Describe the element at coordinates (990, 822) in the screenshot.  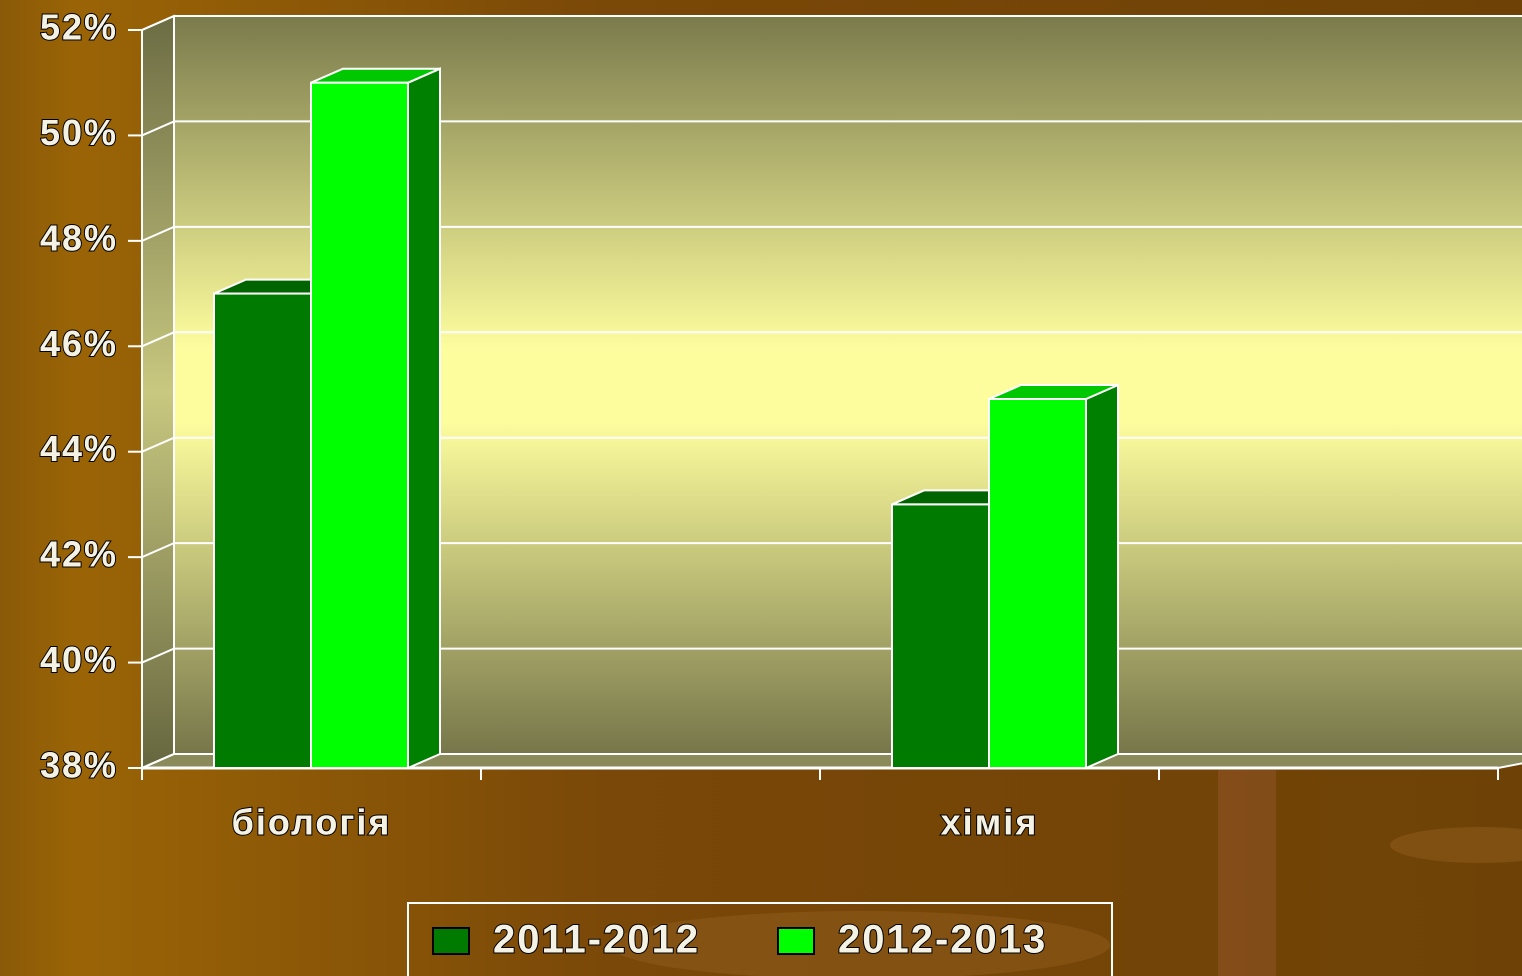
I see `x-tick-label: хімія` at that location.